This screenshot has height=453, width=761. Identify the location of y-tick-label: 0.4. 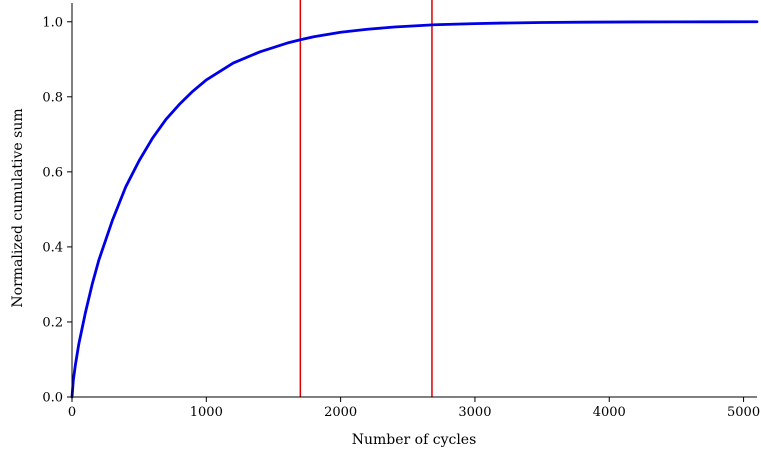
(52, 247).